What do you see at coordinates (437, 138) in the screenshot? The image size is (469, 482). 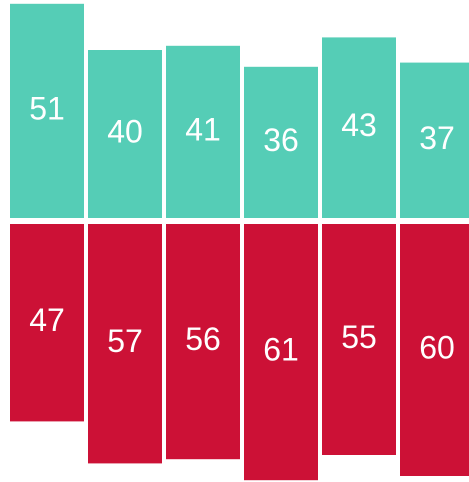 I see `bar-upper-value-label: 37` at bounding box center [437, 138].